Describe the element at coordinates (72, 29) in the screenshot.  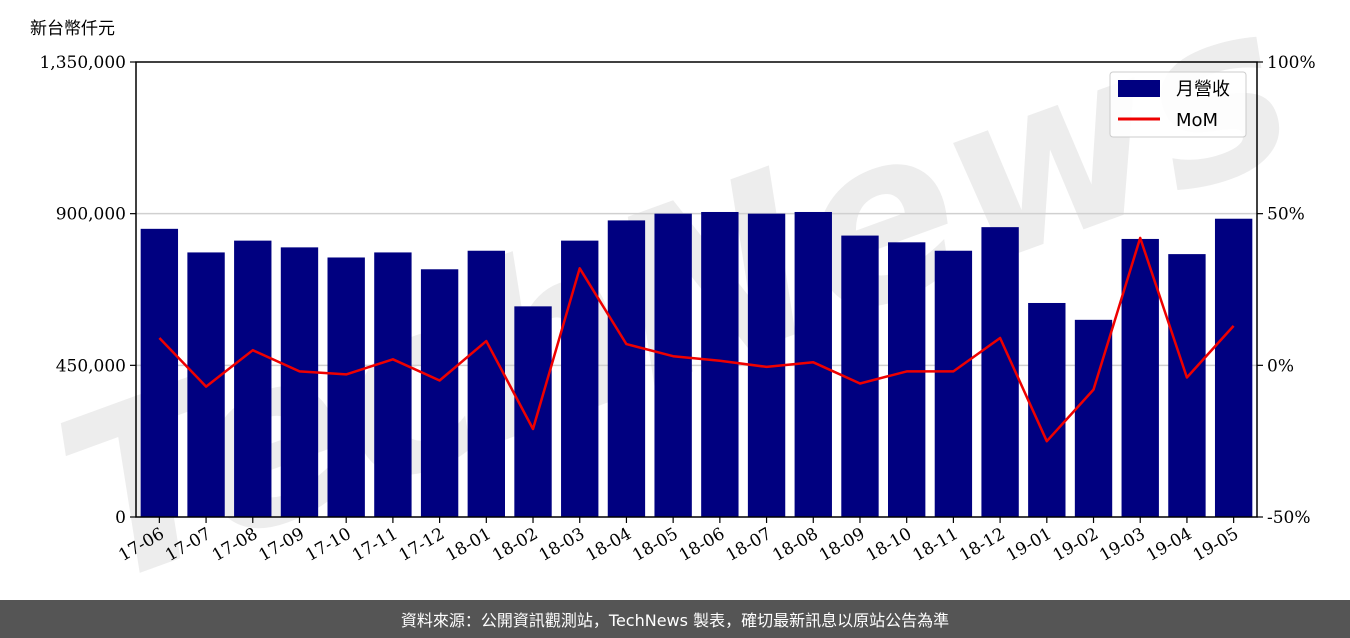
I see `unit-label: 新台幣仟元` at that location.